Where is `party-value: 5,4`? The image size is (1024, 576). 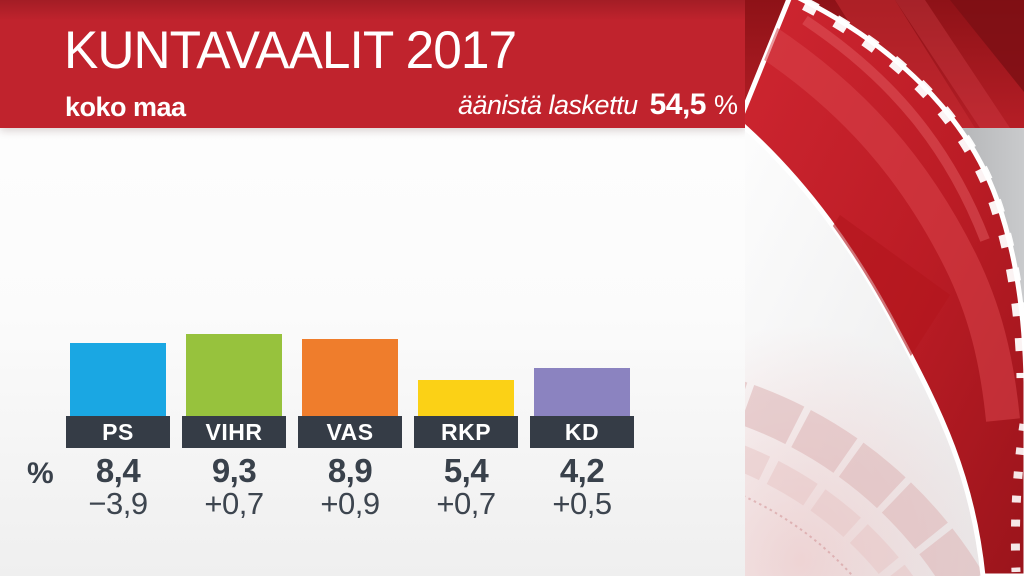
party-value: 5,4 is located at coordinates (466, 470).